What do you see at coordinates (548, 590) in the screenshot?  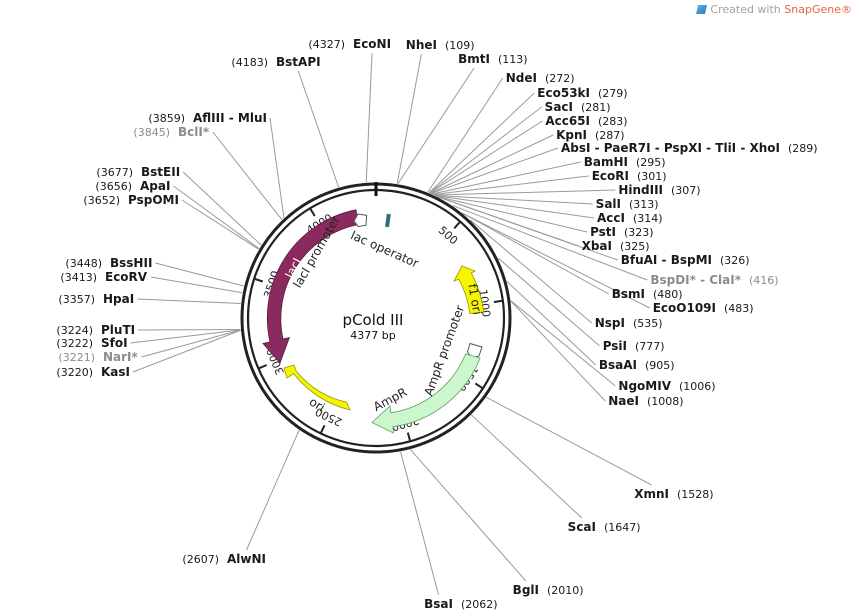 I see `site-label-bgli: BglI (2010)` at bounding box center [548, 590].